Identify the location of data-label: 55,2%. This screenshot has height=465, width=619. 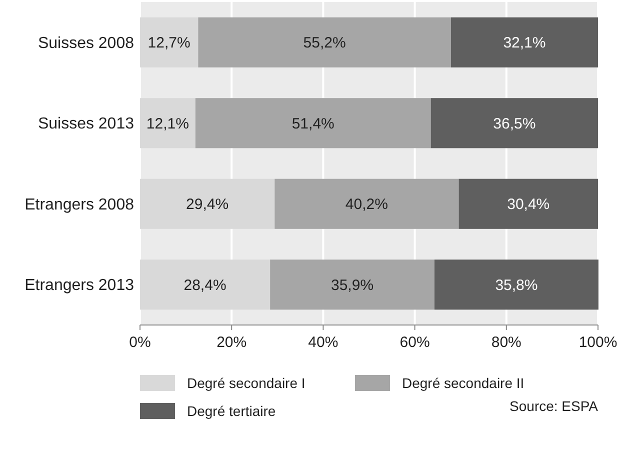
(324, 43).